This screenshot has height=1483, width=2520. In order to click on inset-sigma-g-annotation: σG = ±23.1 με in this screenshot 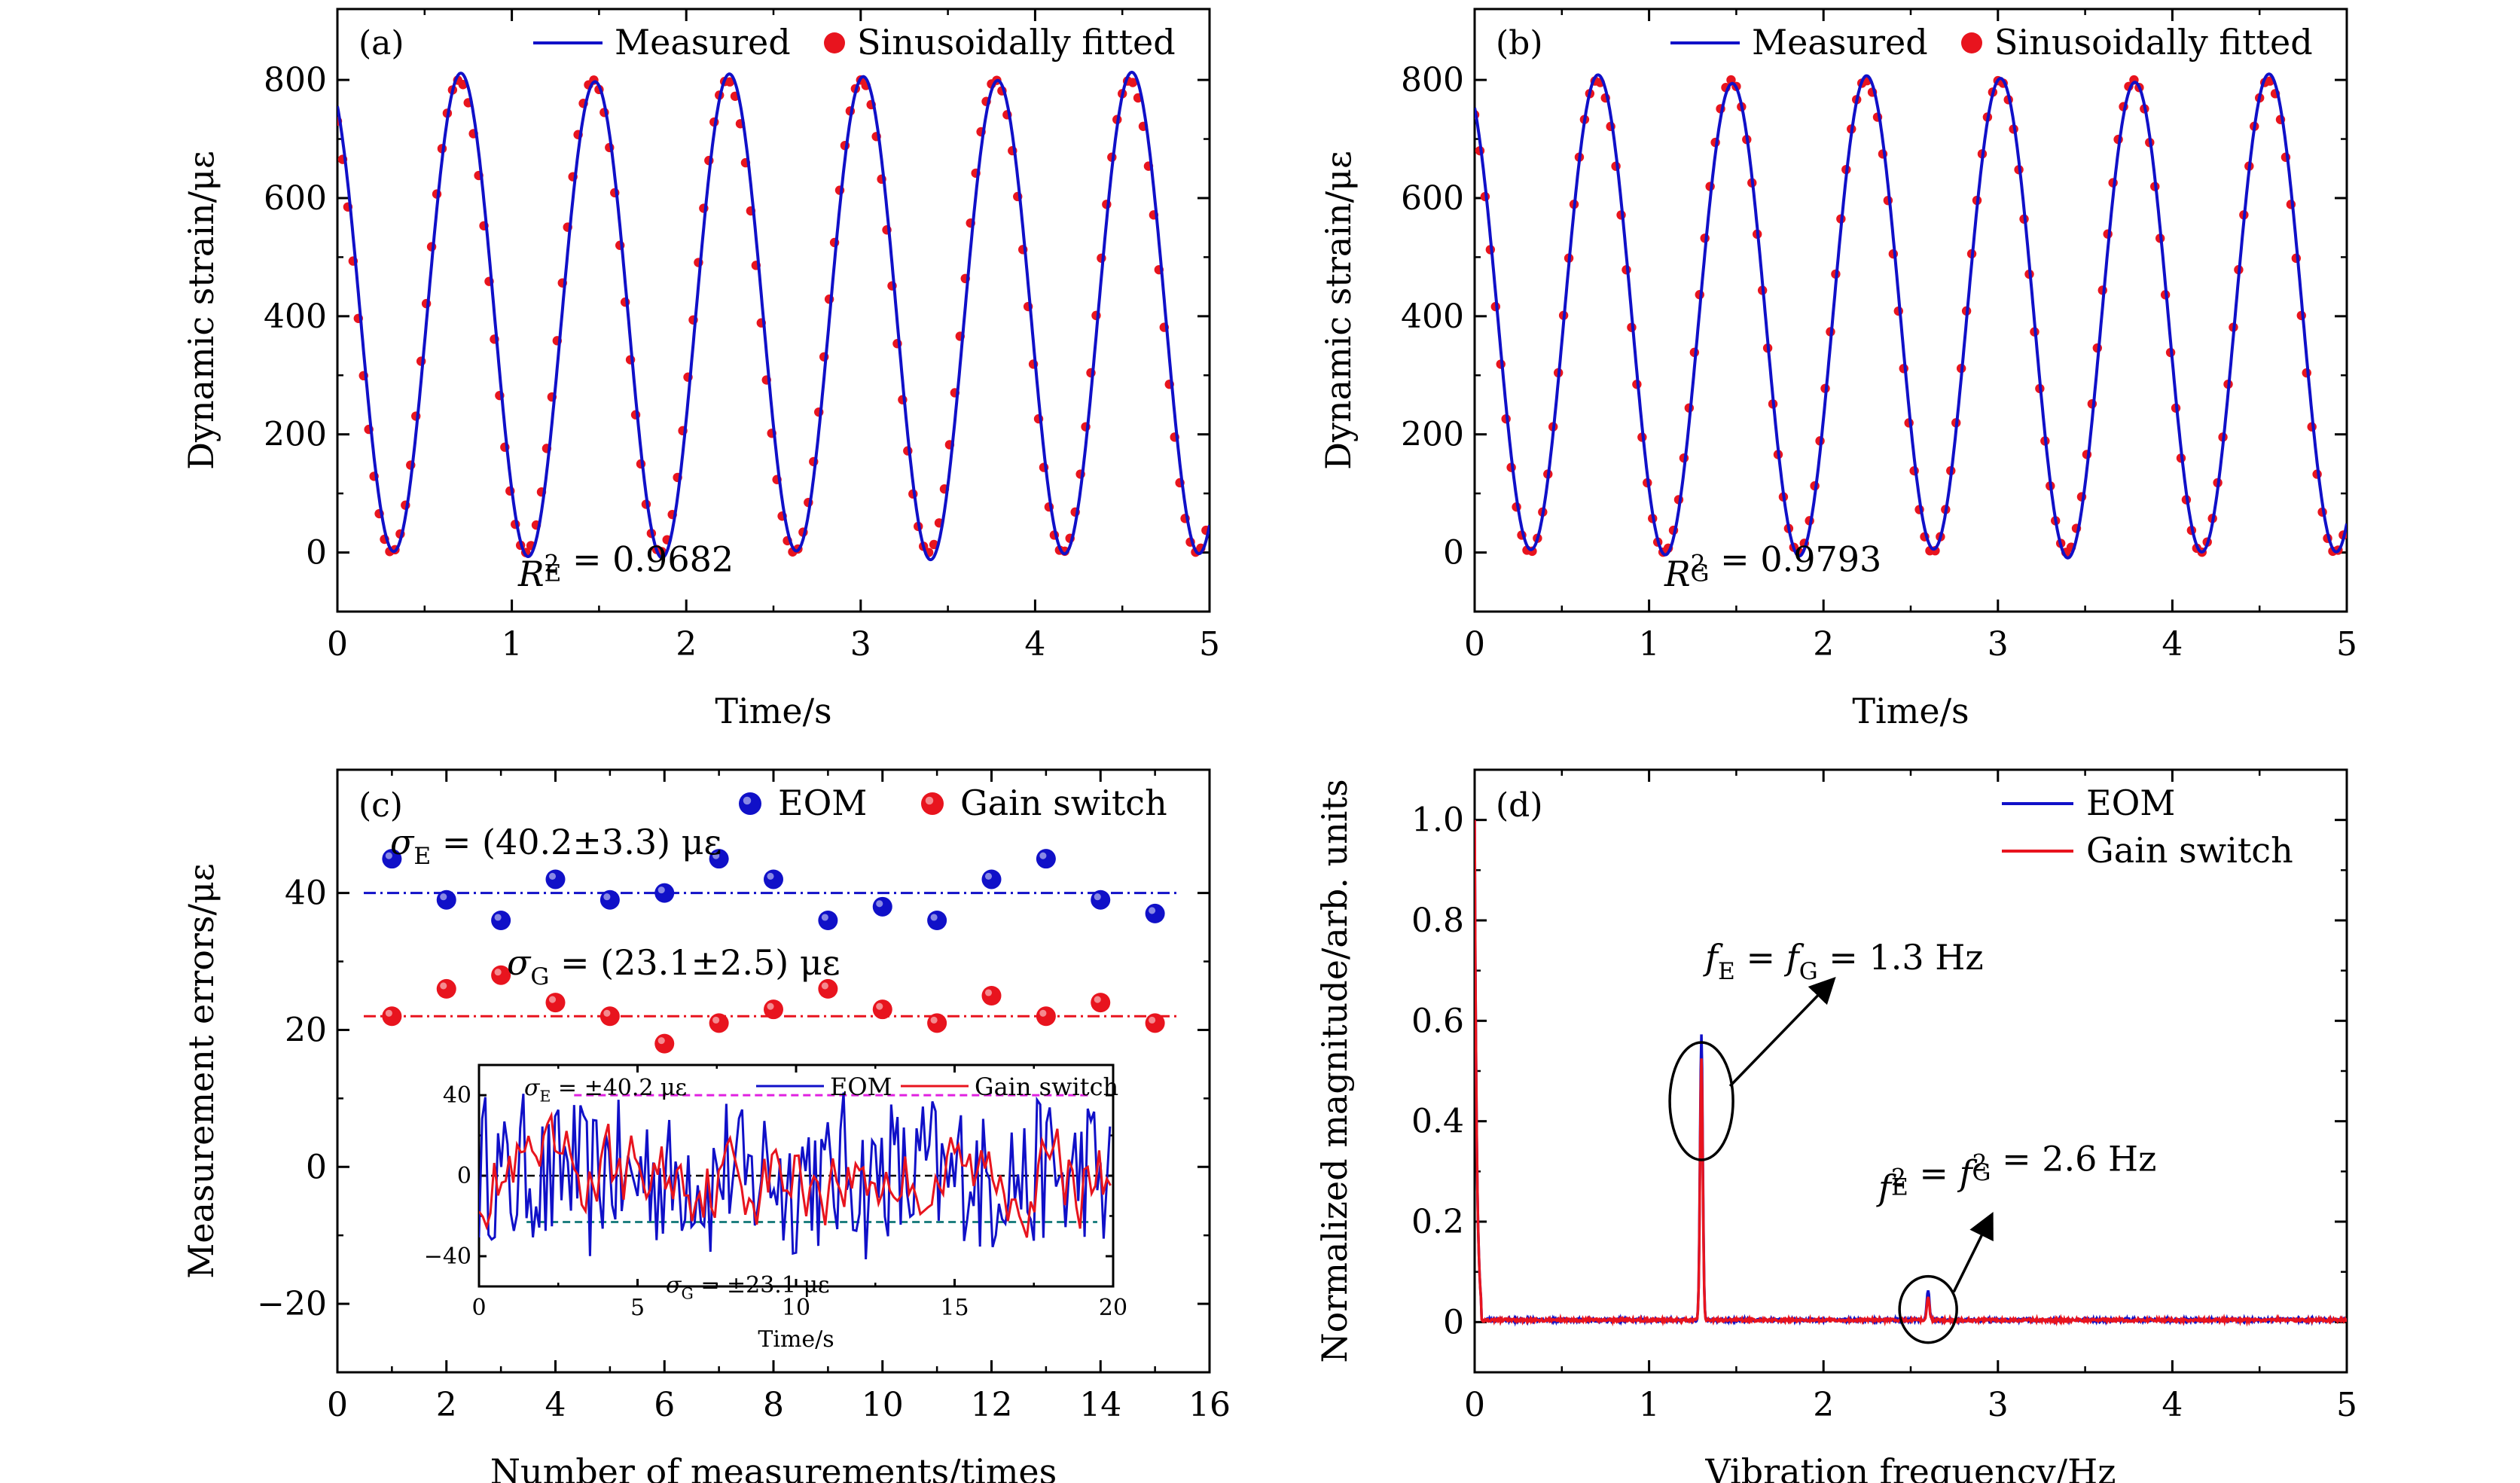, I will do `click(748, 1287)`.